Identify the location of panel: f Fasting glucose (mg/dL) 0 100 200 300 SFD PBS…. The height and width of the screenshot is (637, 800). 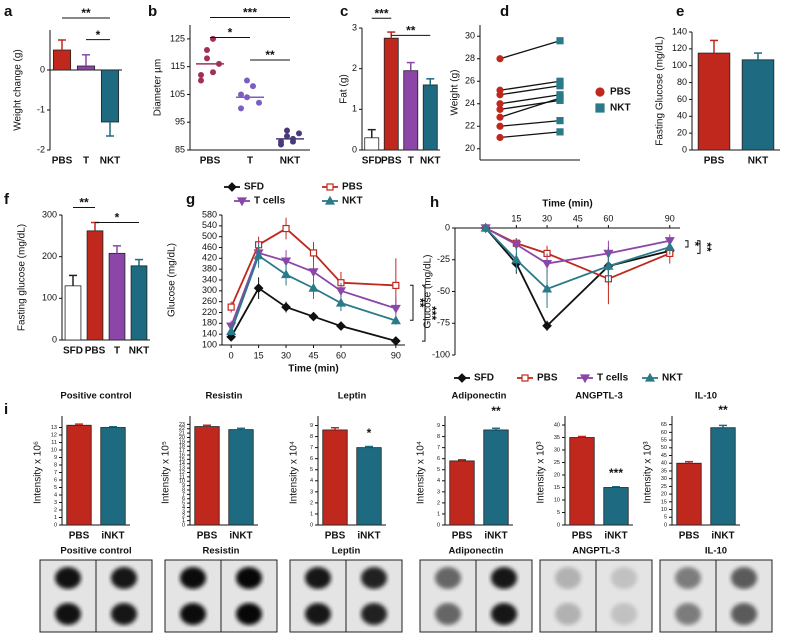
(77, 274).